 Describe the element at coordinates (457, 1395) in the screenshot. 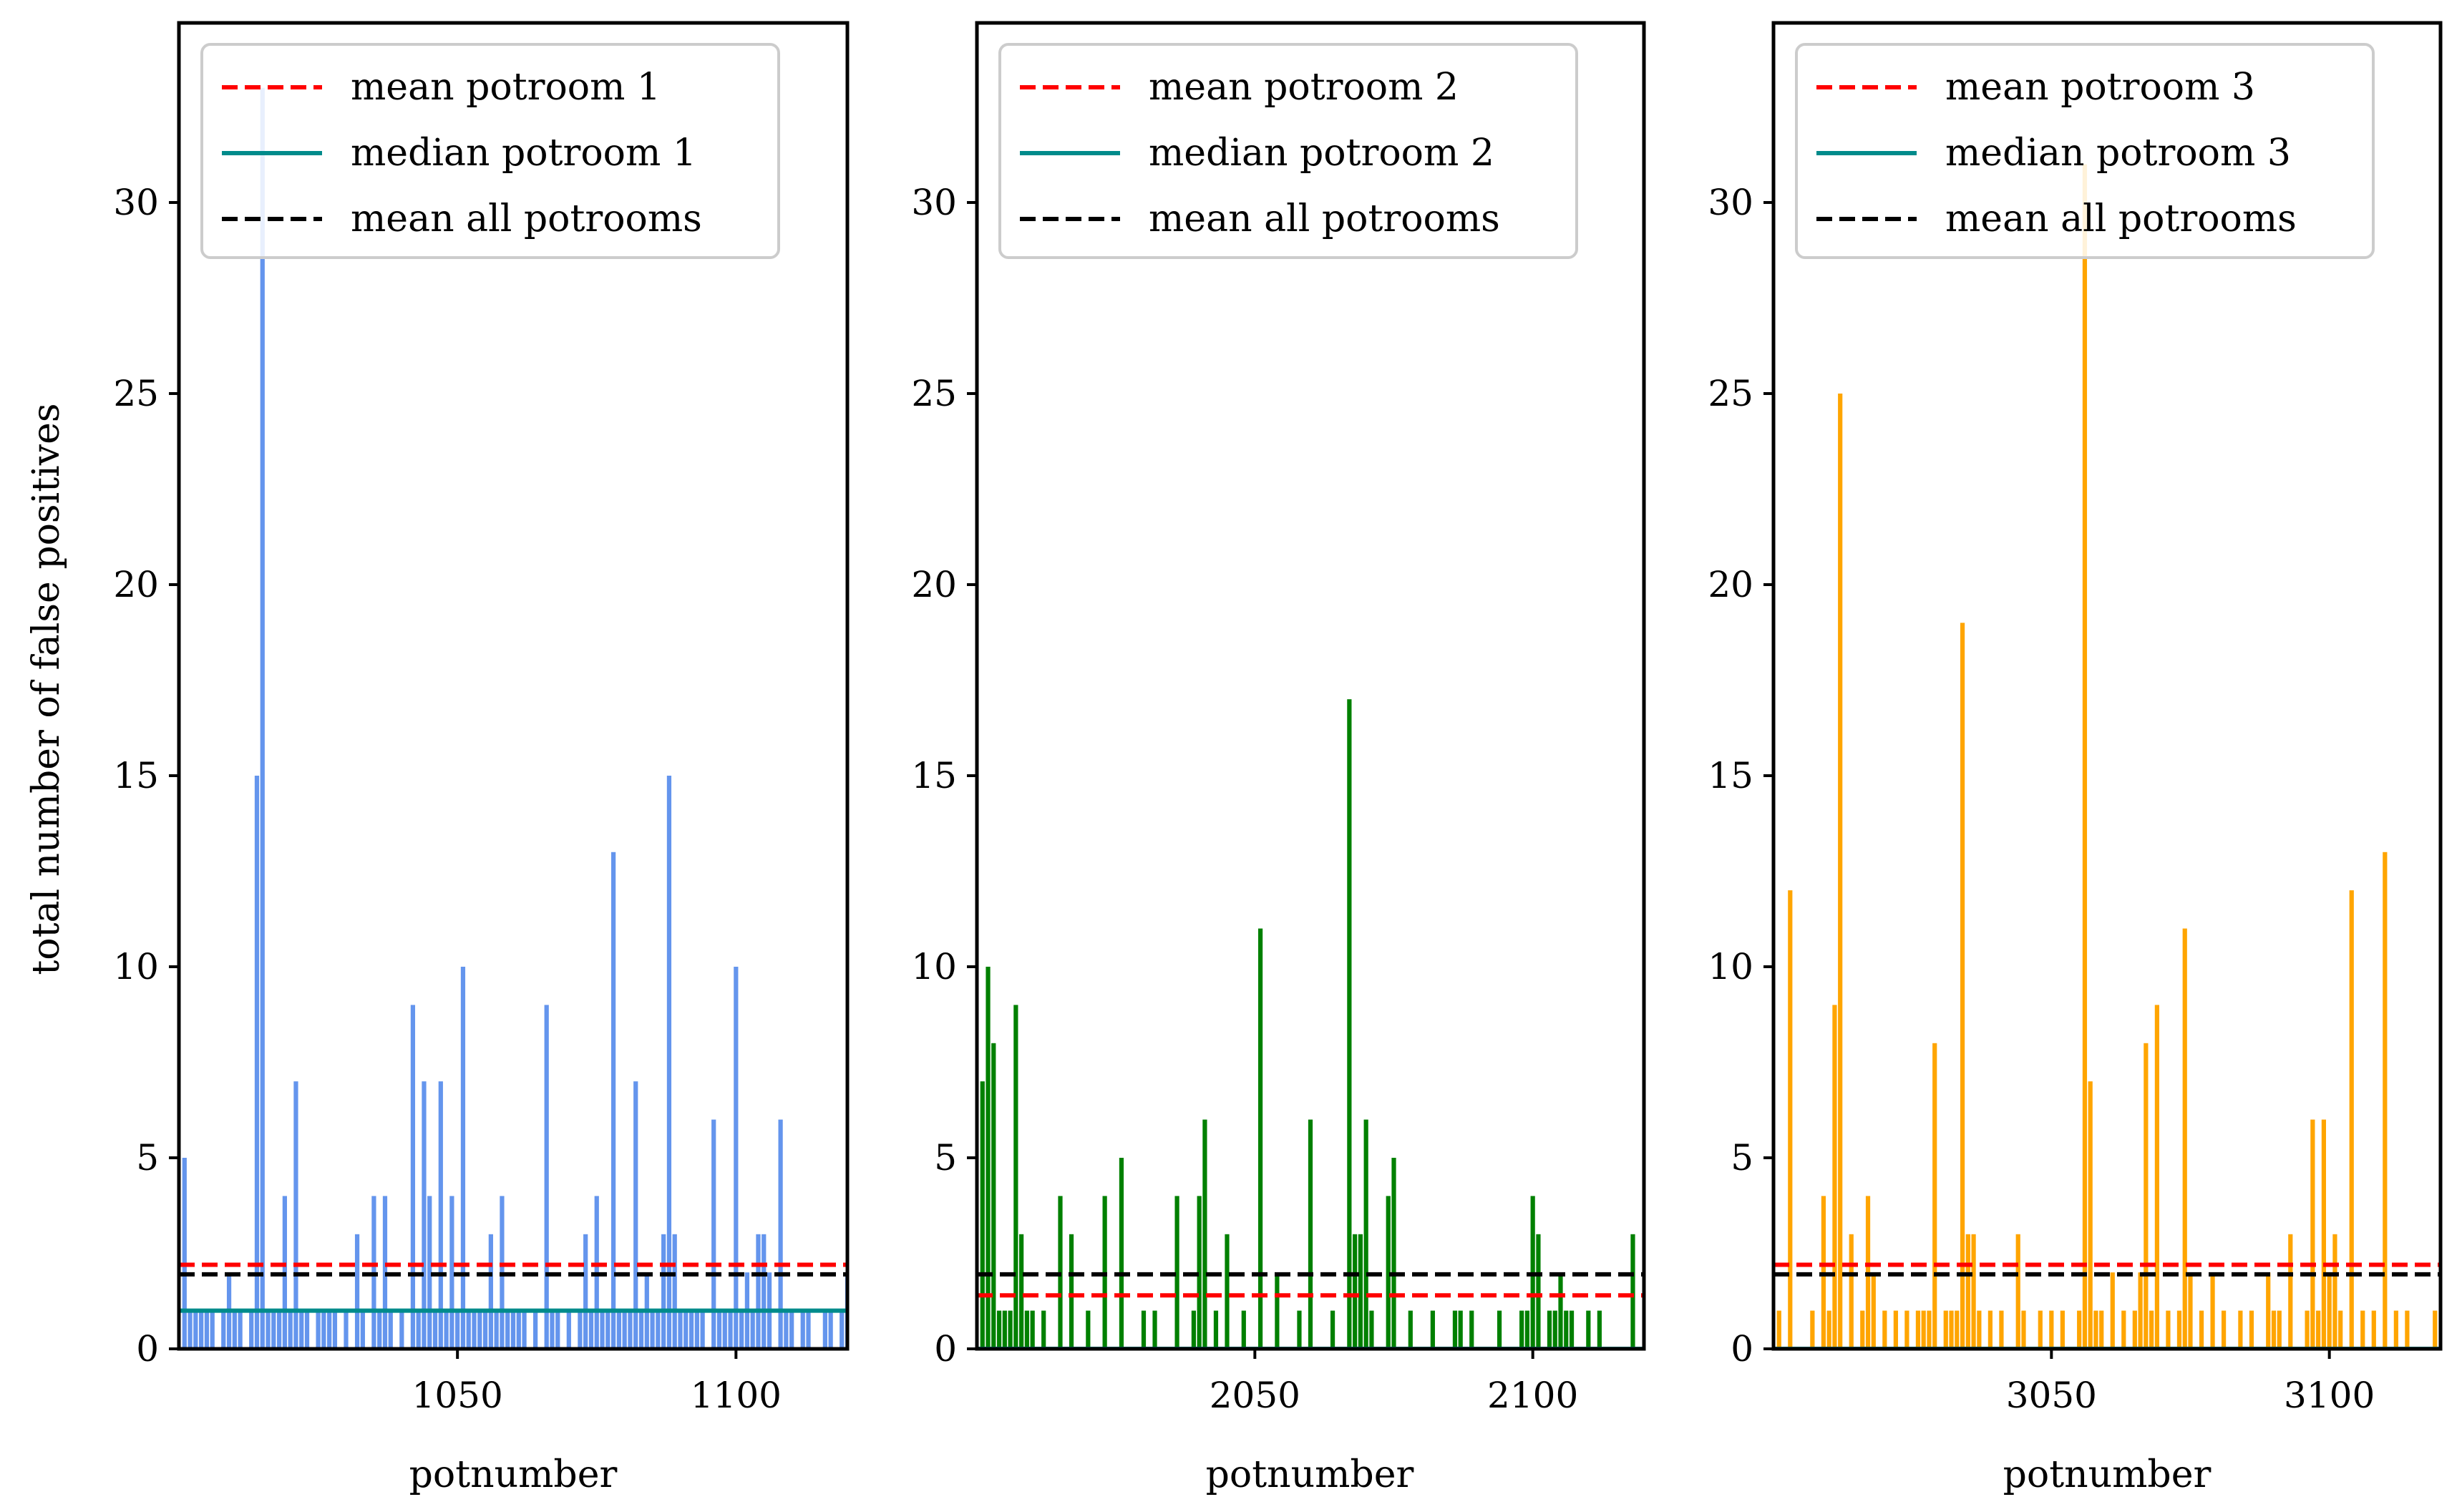

I see `x-tick-label: 1050` at that location.